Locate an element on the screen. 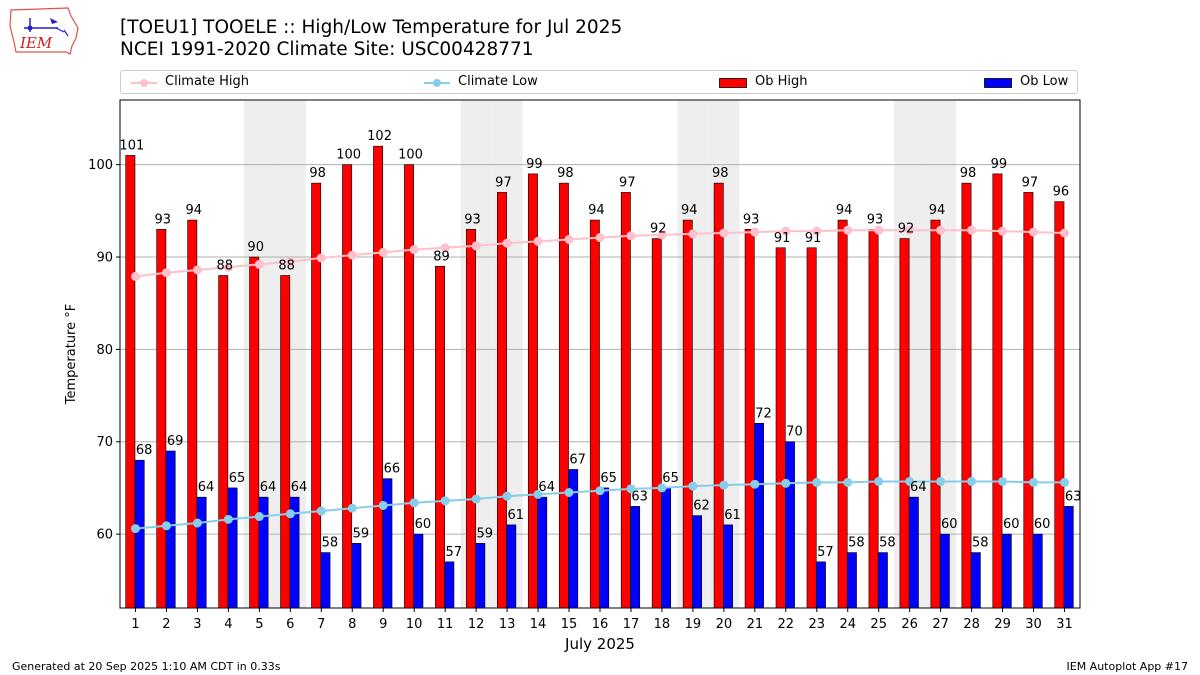 This screenshot has width=1200, height=675. iem-logo-graphic: IEM is located at coordinates (44, 31).